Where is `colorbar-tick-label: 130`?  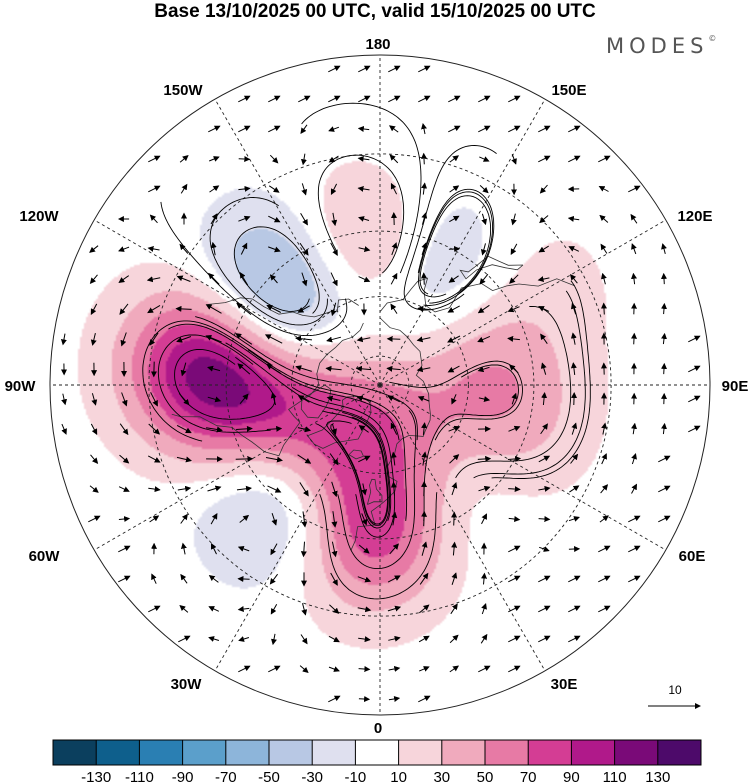
colorbar-tick-label: 130 is located at coordinates (657, 776).